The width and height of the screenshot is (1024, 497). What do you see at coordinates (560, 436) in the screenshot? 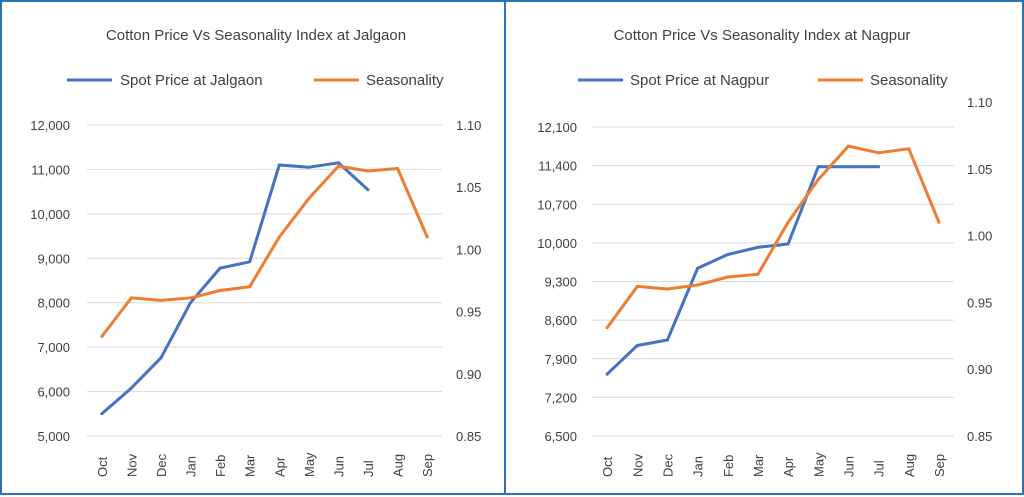
I see `left-axis-tick-label: 6,500` at bounding box center [560, 436].